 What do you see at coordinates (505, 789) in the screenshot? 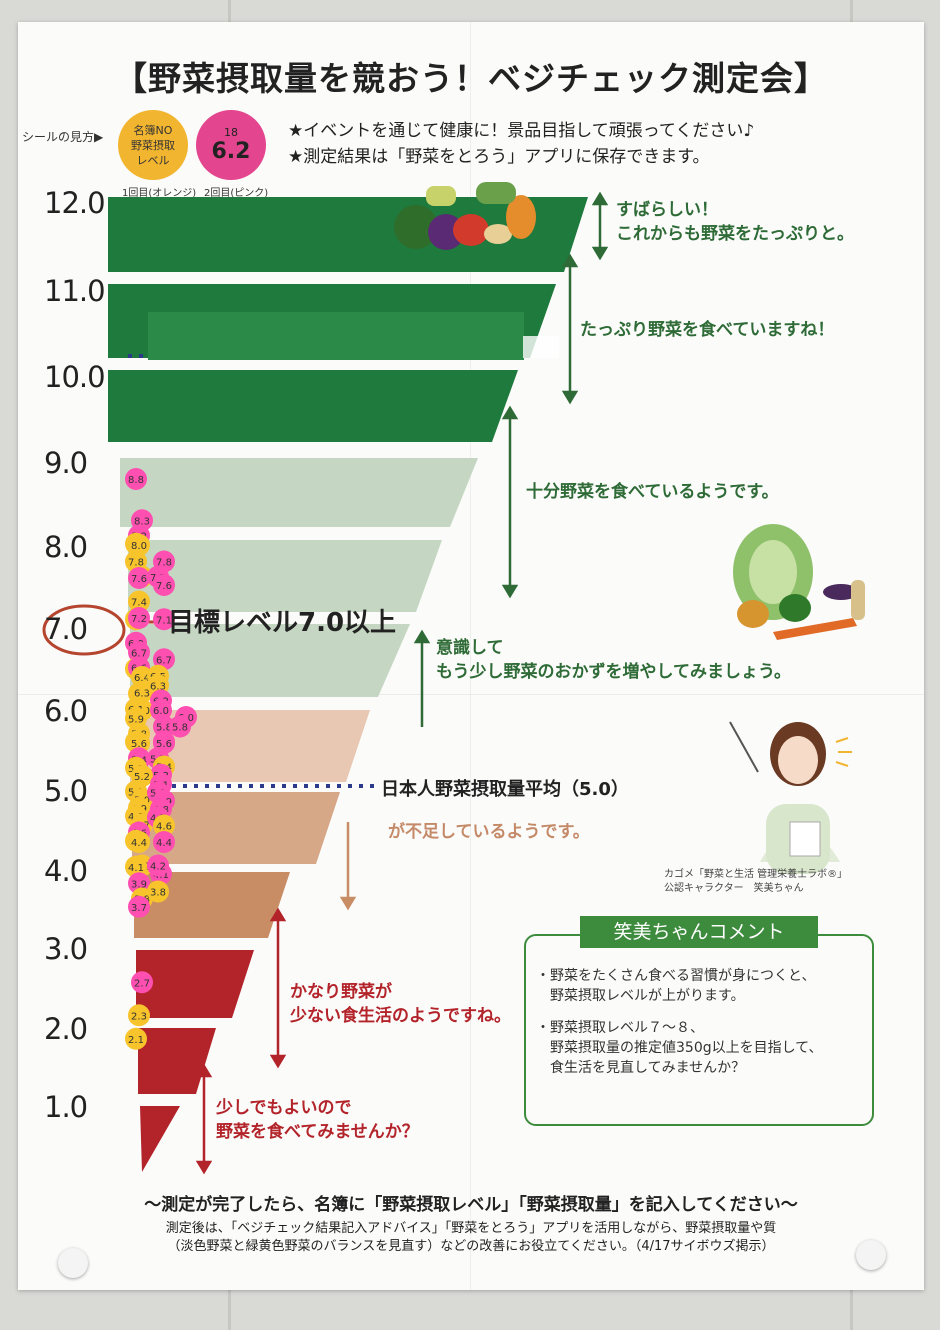
I see `average-label: 日本人野菜摂取量平均（5.0）` at bounding box center [505, 789].